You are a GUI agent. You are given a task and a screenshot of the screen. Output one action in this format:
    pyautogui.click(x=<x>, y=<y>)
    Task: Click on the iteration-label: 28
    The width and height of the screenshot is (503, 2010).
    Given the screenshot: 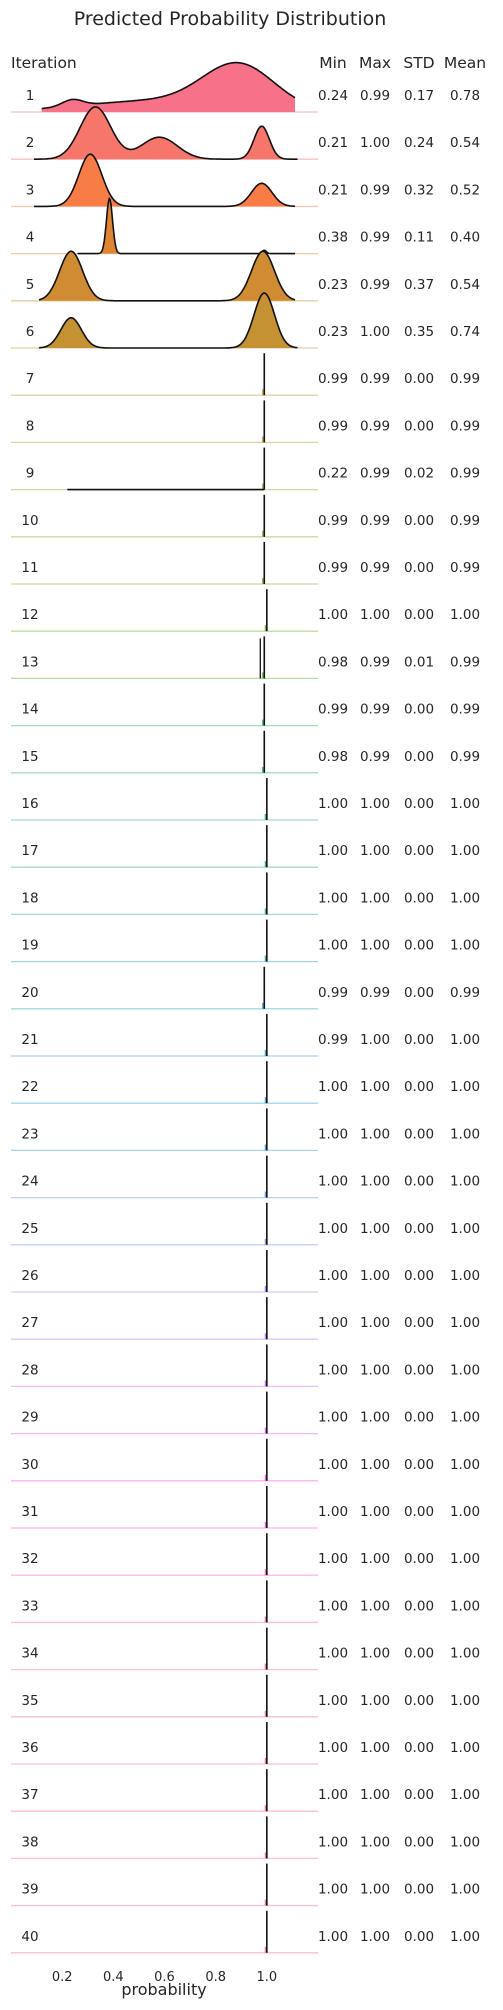 What is the action you would take?
    pyautogui.click(x=29, y=1370)
    